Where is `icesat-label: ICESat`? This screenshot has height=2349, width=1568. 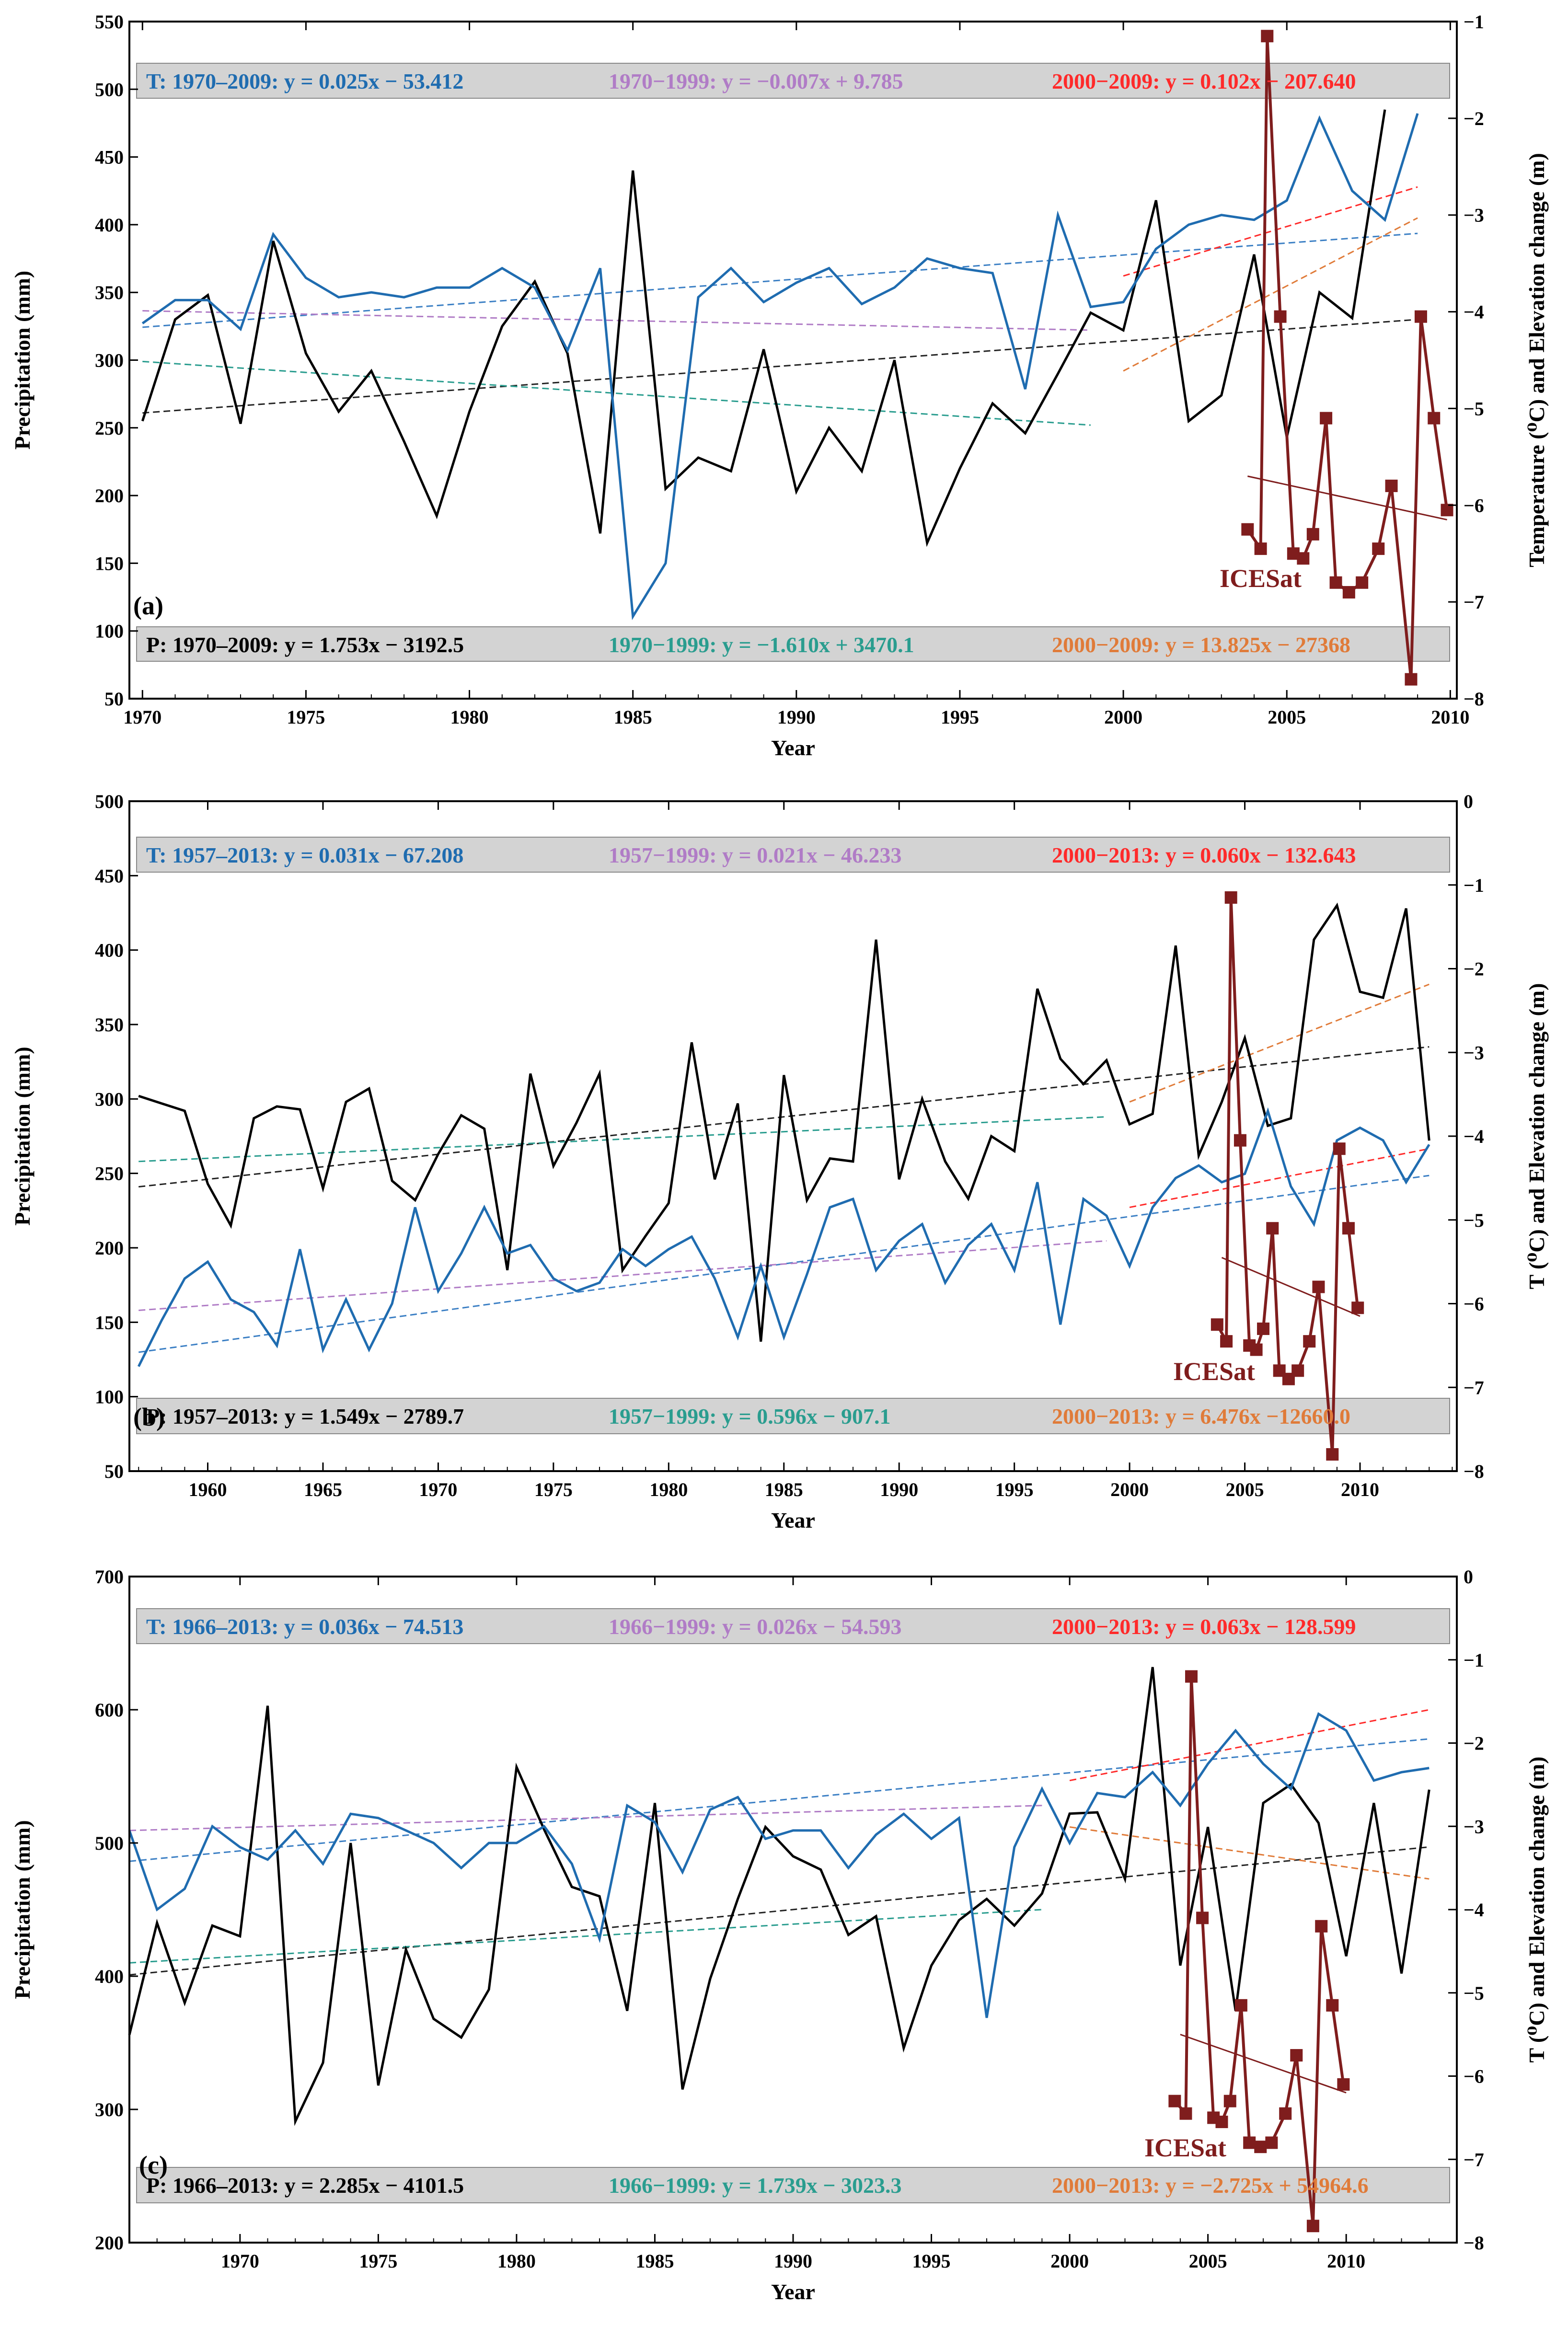 icesat-label: ICESat is located at coordinates (1261, 578).